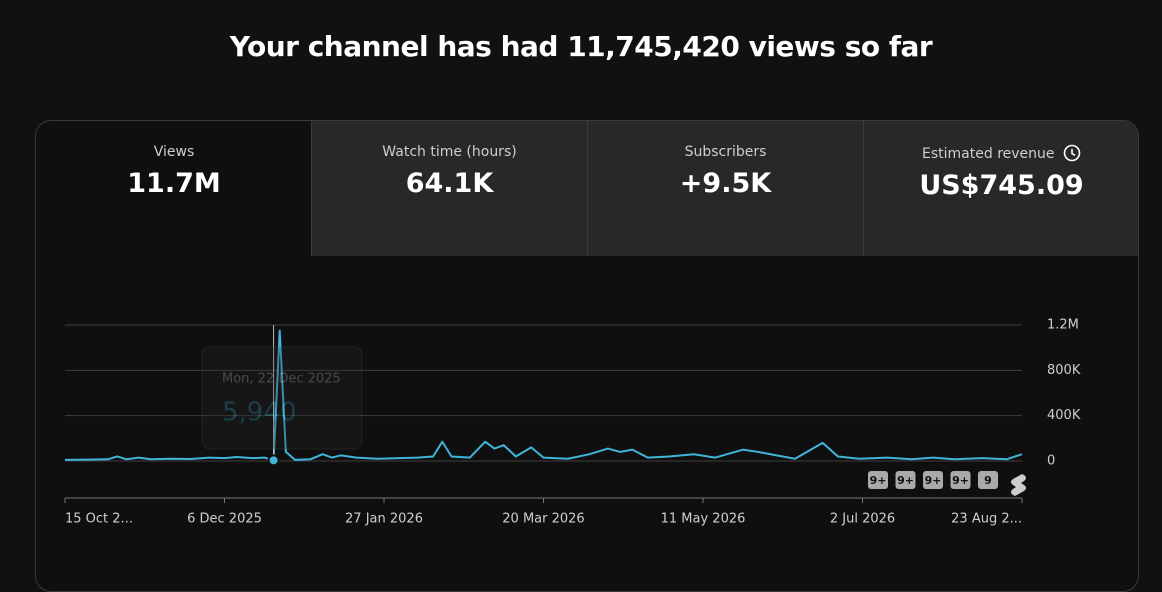 This screenshot has width=1162, height=592. What do you see at coordinates (725, 183) in the screenshot?
I see `tab-value: +9.5K` at bounding box center [725, 183].